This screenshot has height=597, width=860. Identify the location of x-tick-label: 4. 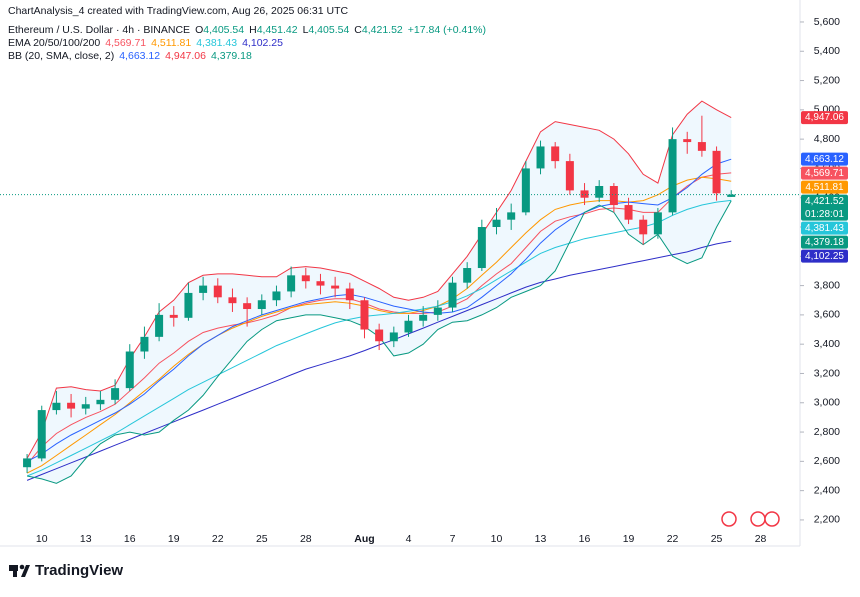
(409, 539).